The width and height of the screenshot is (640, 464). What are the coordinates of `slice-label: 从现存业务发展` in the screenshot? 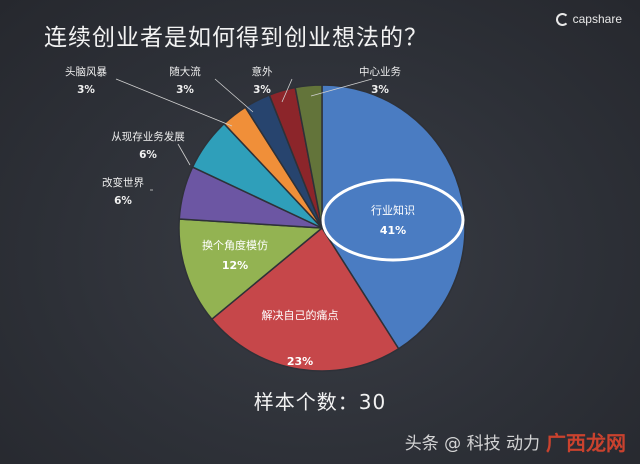 It's located at (148, 136).